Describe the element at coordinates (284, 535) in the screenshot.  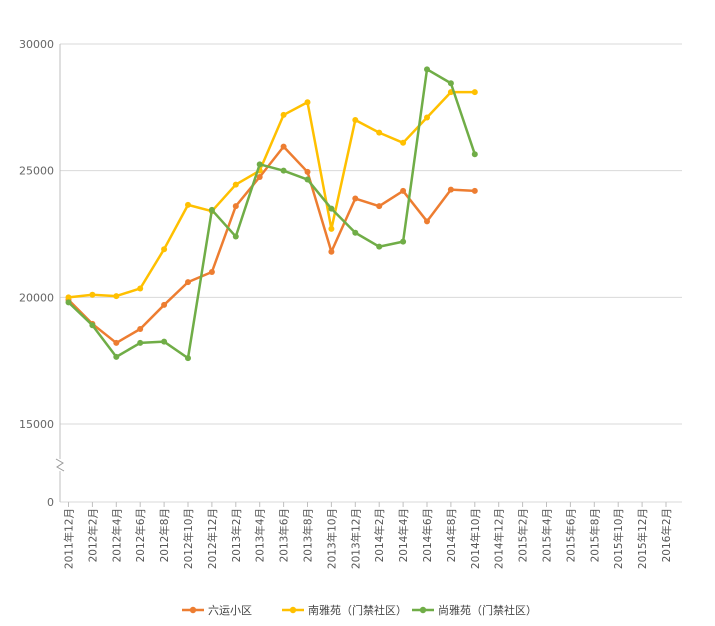
I see `x-tick-label: 2013年6月` at that location.